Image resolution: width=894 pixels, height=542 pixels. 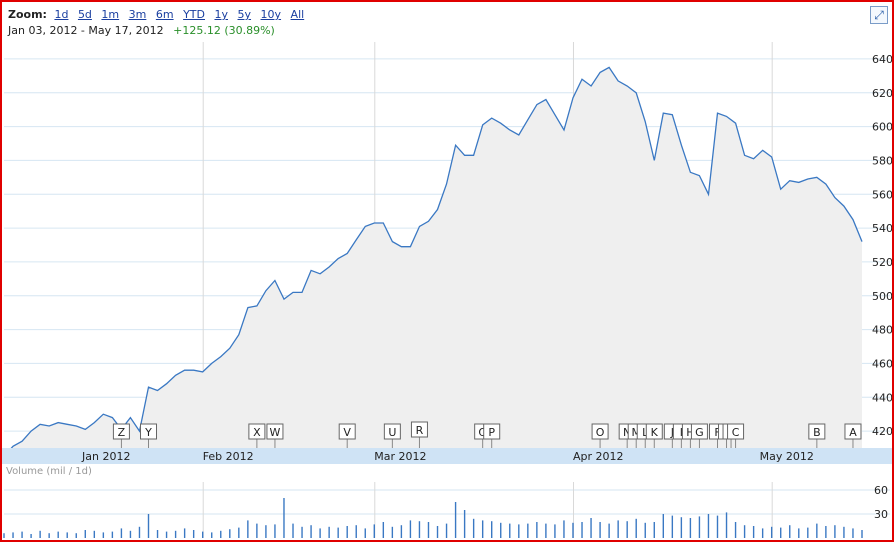 What do you see at coordinates (224, 30) in the screenshot?
I see `price-change-text: +125.12 (30.89%)` at bounding box center [224, 30].